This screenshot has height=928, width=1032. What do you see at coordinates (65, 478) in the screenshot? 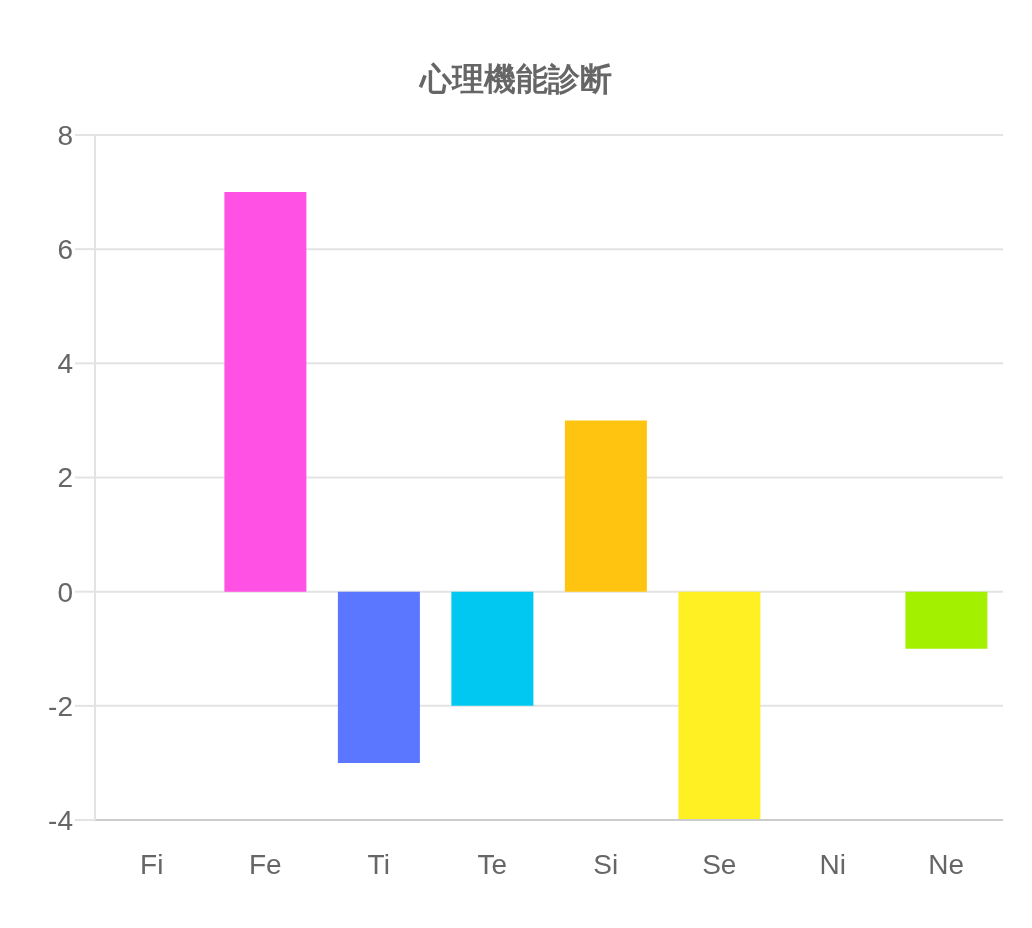
I see `y-tick-label: 2` at bounding box center [65, 478].